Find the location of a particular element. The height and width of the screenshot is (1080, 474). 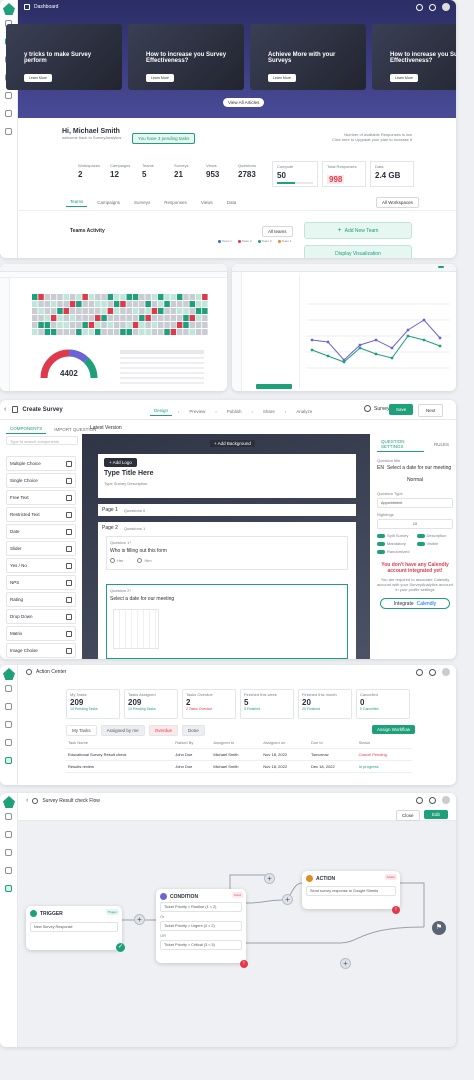

trigger-node: TRIGGER Trigger New Survey Response is located at coordinates (74, 928).